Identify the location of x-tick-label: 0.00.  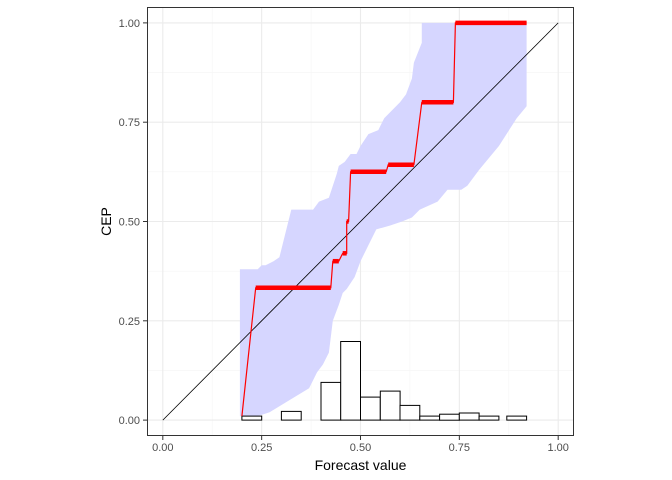
(162, 448).